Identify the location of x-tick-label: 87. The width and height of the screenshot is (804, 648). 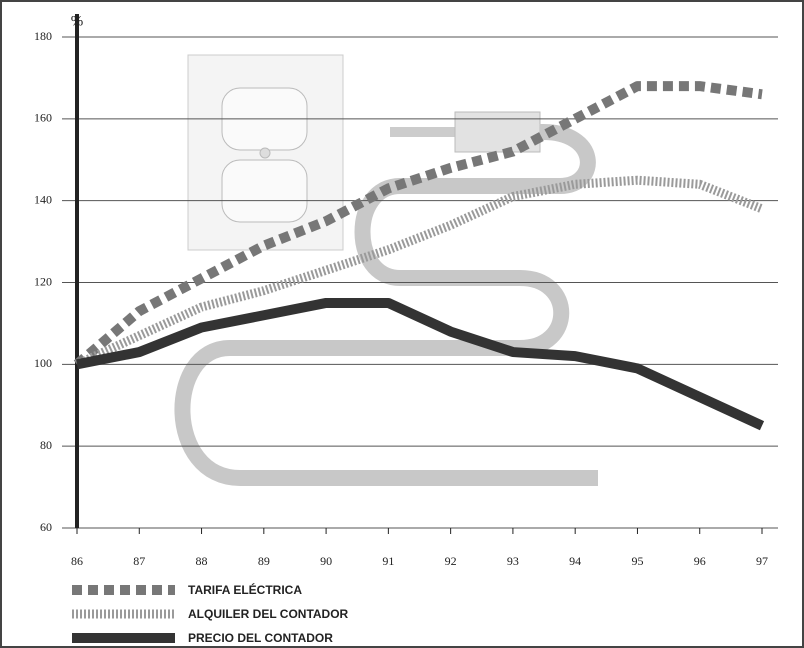
(139, 561).